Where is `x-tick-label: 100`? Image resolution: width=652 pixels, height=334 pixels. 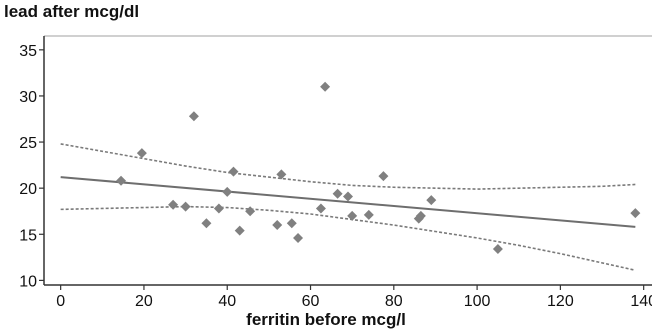 x-tick-label: 100 is located at coordinates (477, 301).